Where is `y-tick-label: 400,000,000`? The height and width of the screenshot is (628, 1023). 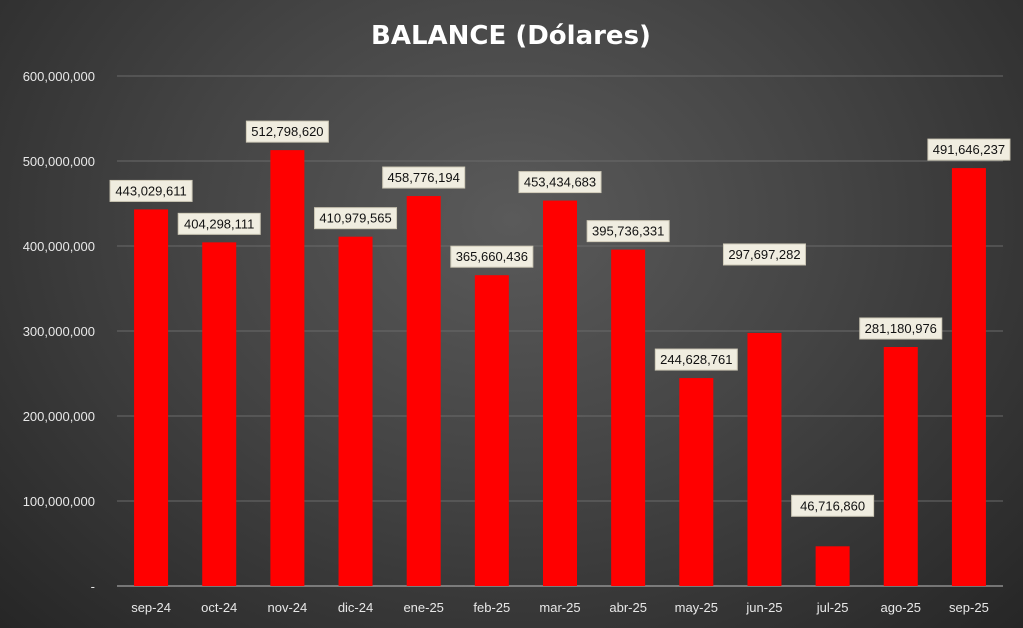 y-tick-label: 400,000,000 is located at coordinates (59, 246).